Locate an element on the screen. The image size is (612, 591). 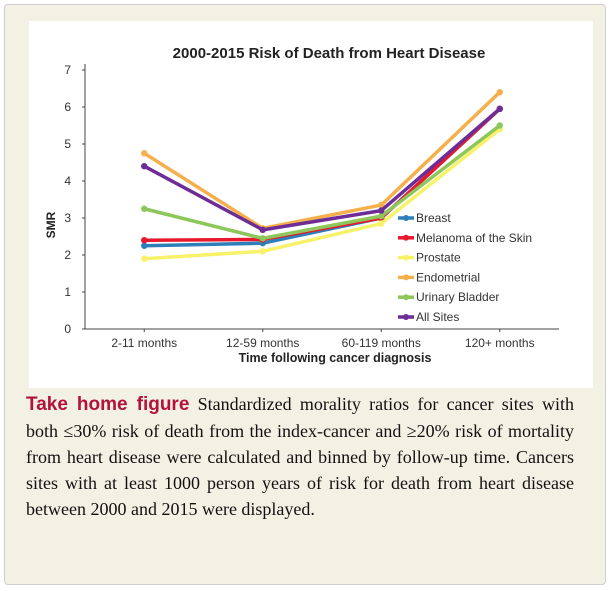
y-tick-label: 5 is located at coordinates (67, 144).